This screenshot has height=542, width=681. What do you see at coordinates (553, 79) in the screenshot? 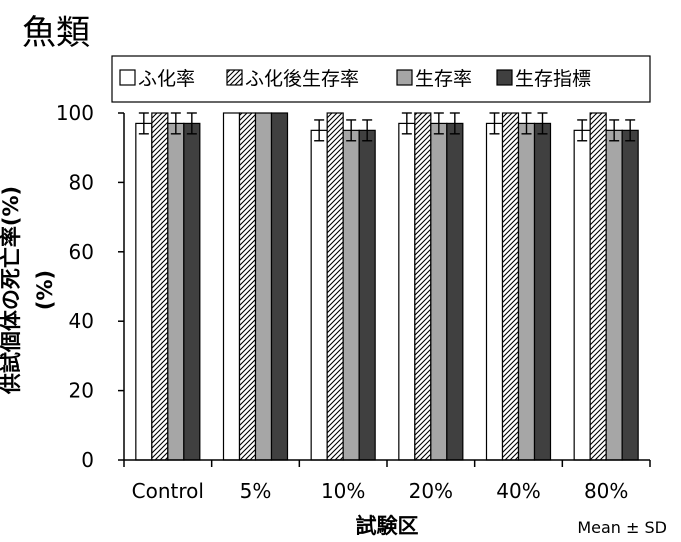
I see `legend-label-series4: 生存指標` at bounding box center [553, 79].